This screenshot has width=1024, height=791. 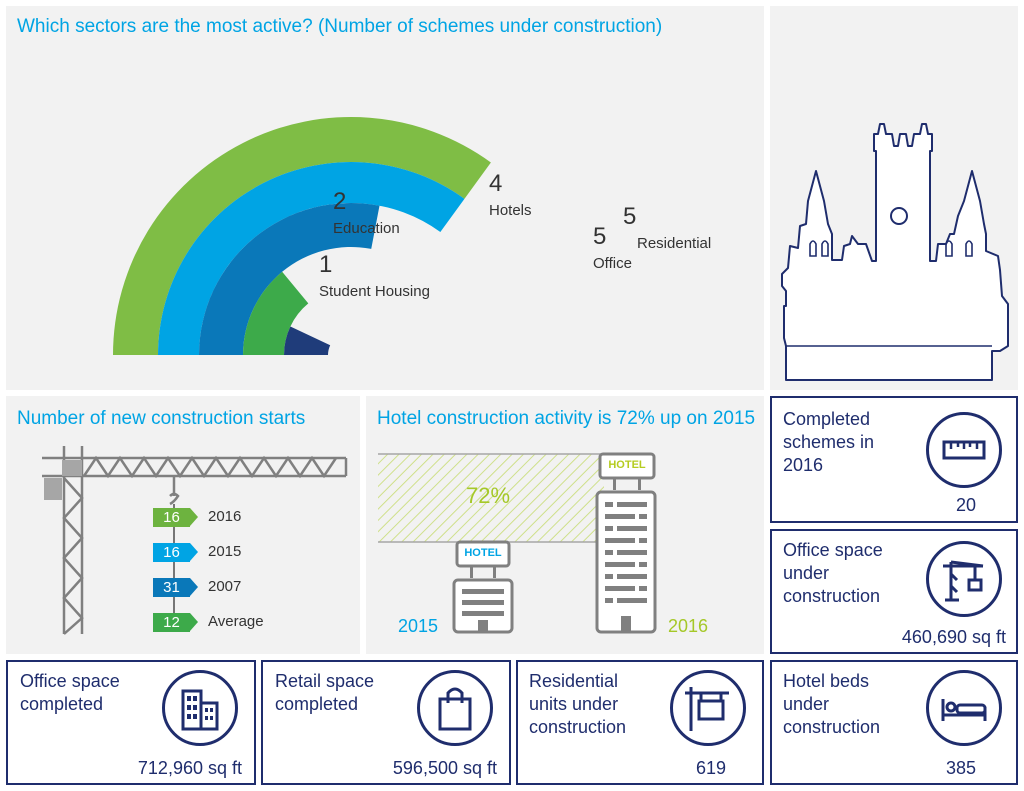 I want to click on hotel-year-2015: 2015, so click(x=418, y=626).